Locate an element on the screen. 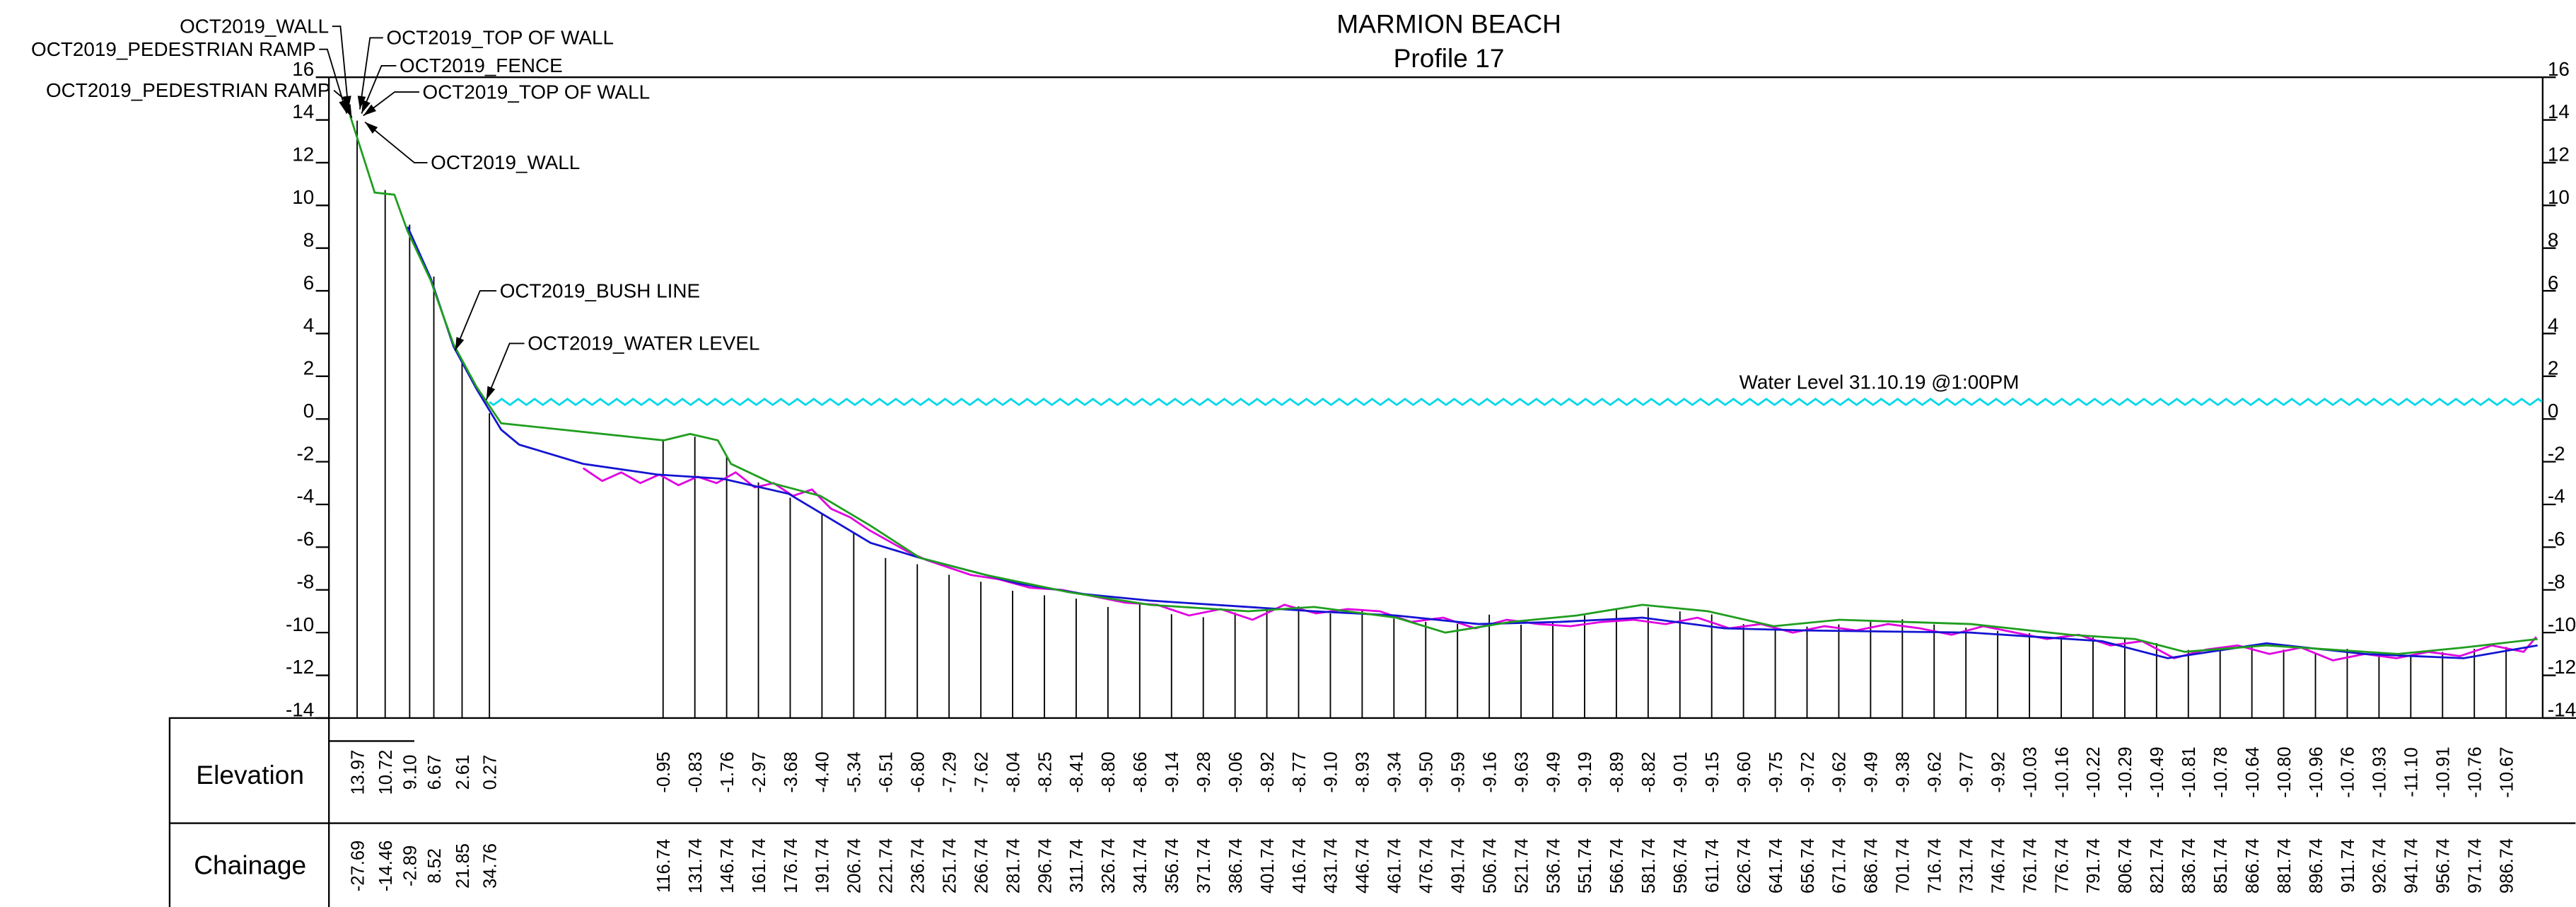 The height and width of the screenshot is (907, 2576). water-level is located at coordinates (1516, 402).